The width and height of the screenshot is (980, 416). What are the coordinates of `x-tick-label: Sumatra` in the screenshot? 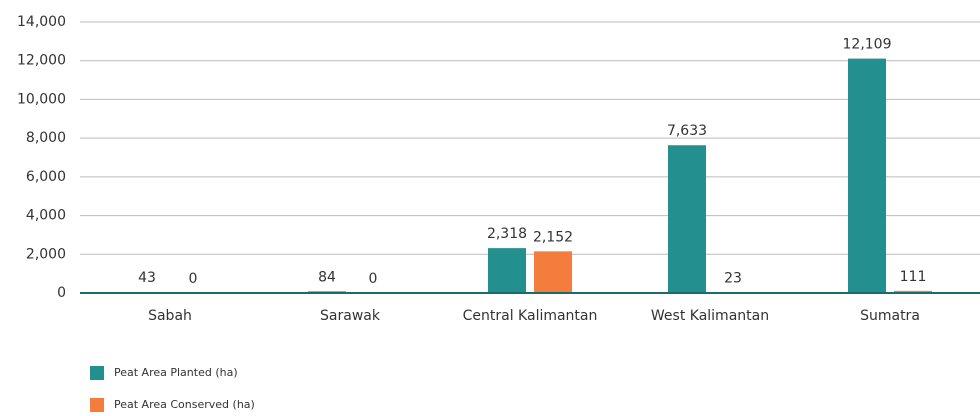 It's located at (890, 316).